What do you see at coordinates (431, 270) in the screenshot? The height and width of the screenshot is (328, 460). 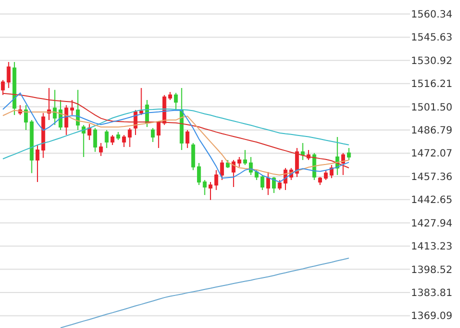 I see `y-tick-label: 1398.52` at bounding box center [431, 270].